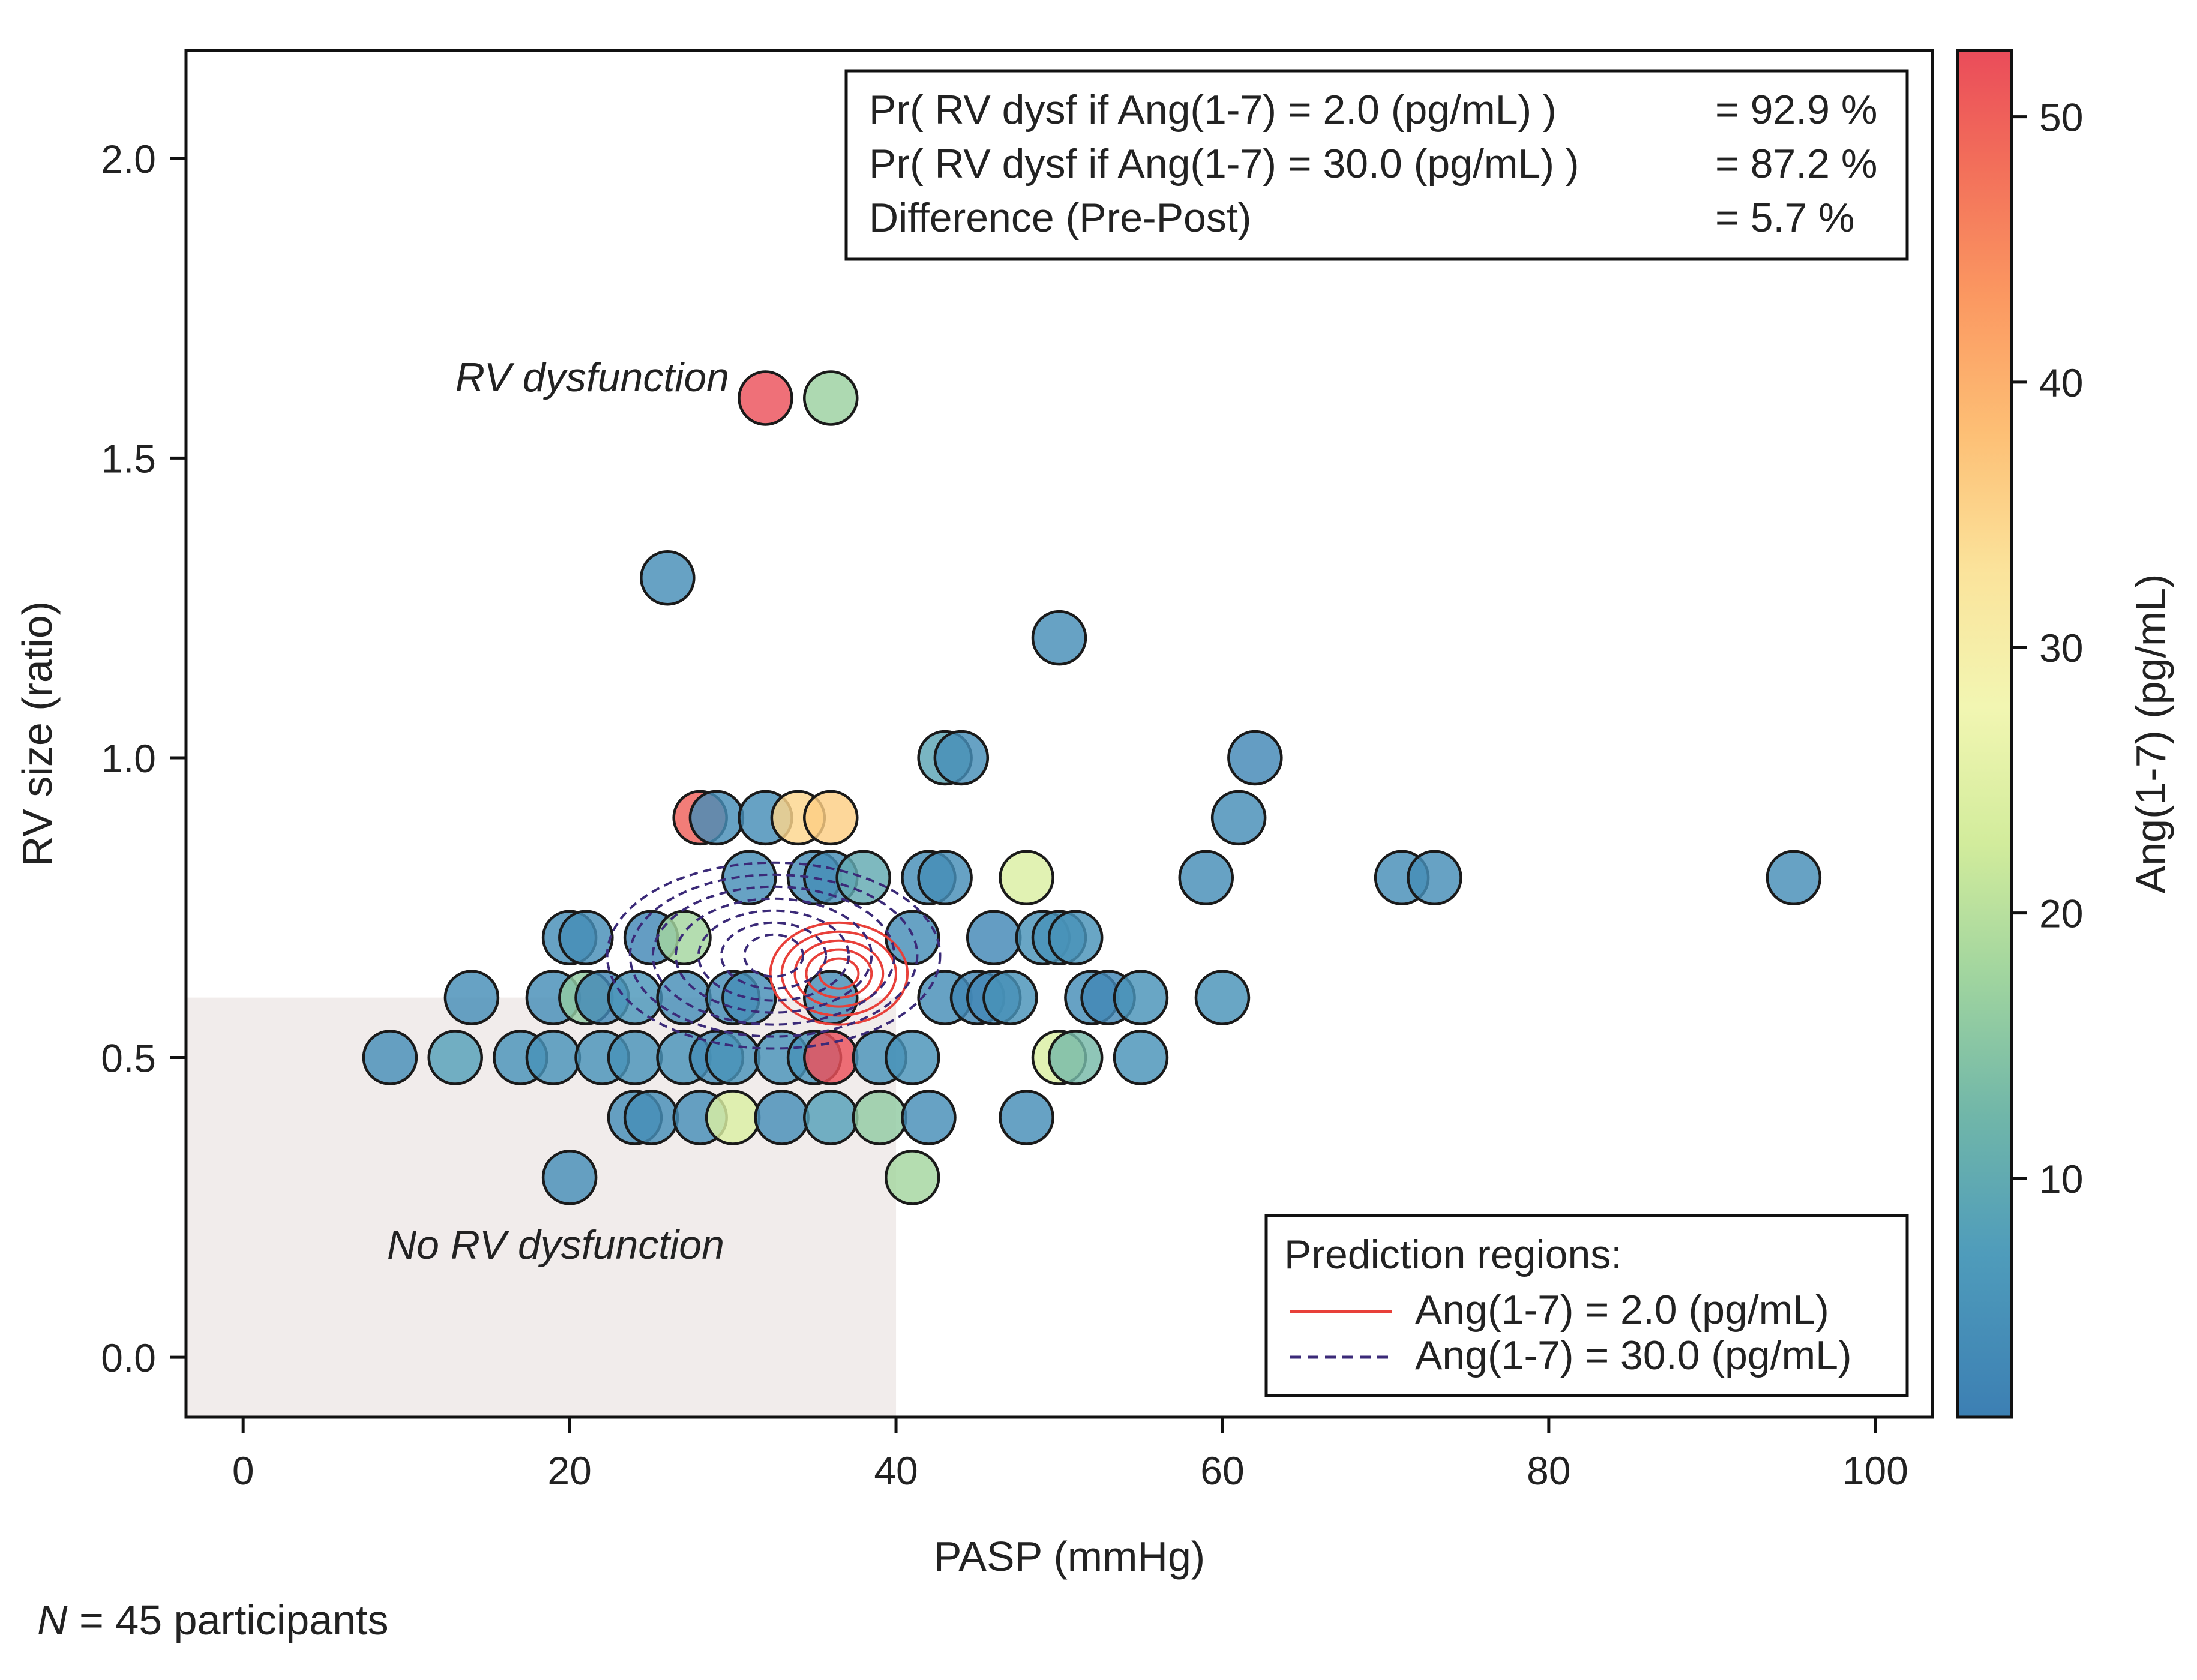  Describe the element at coordinates (1070, 1455) in the screenshot. I see `x-axis: 0 20 40 60 80 100` at that location.